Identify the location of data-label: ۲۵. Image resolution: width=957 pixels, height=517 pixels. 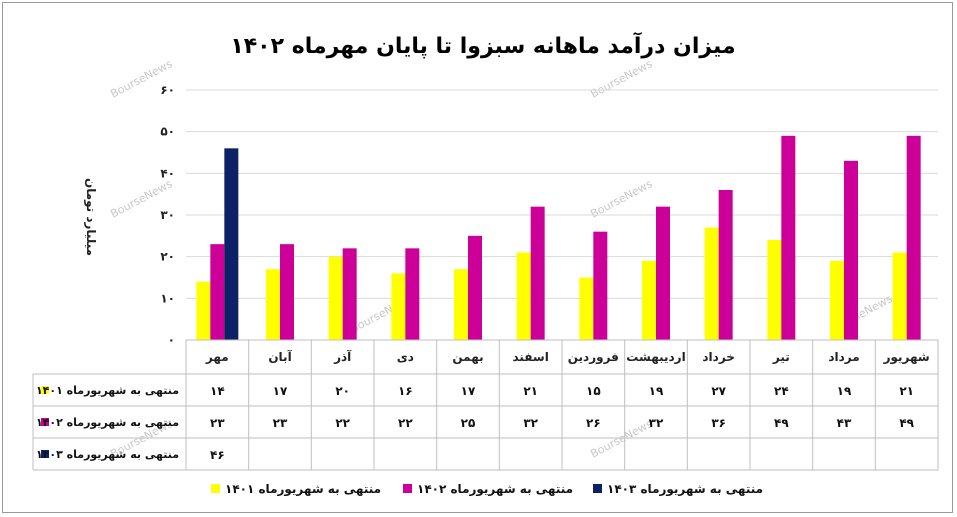
(468, 423).